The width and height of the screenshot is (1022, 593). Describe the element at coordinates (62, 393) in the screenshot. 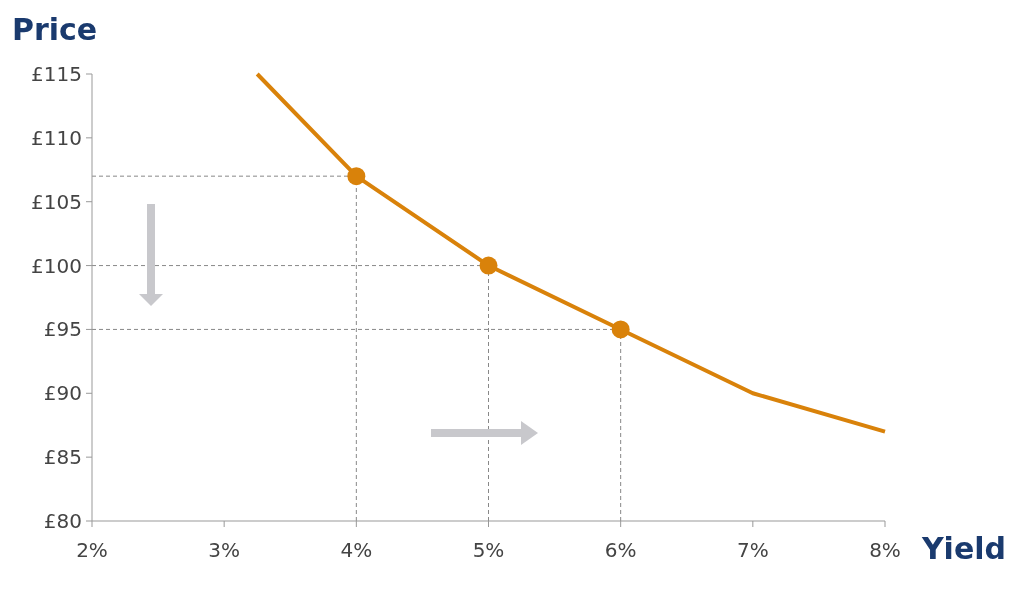

I see `y-tick-label: £90` at that location.